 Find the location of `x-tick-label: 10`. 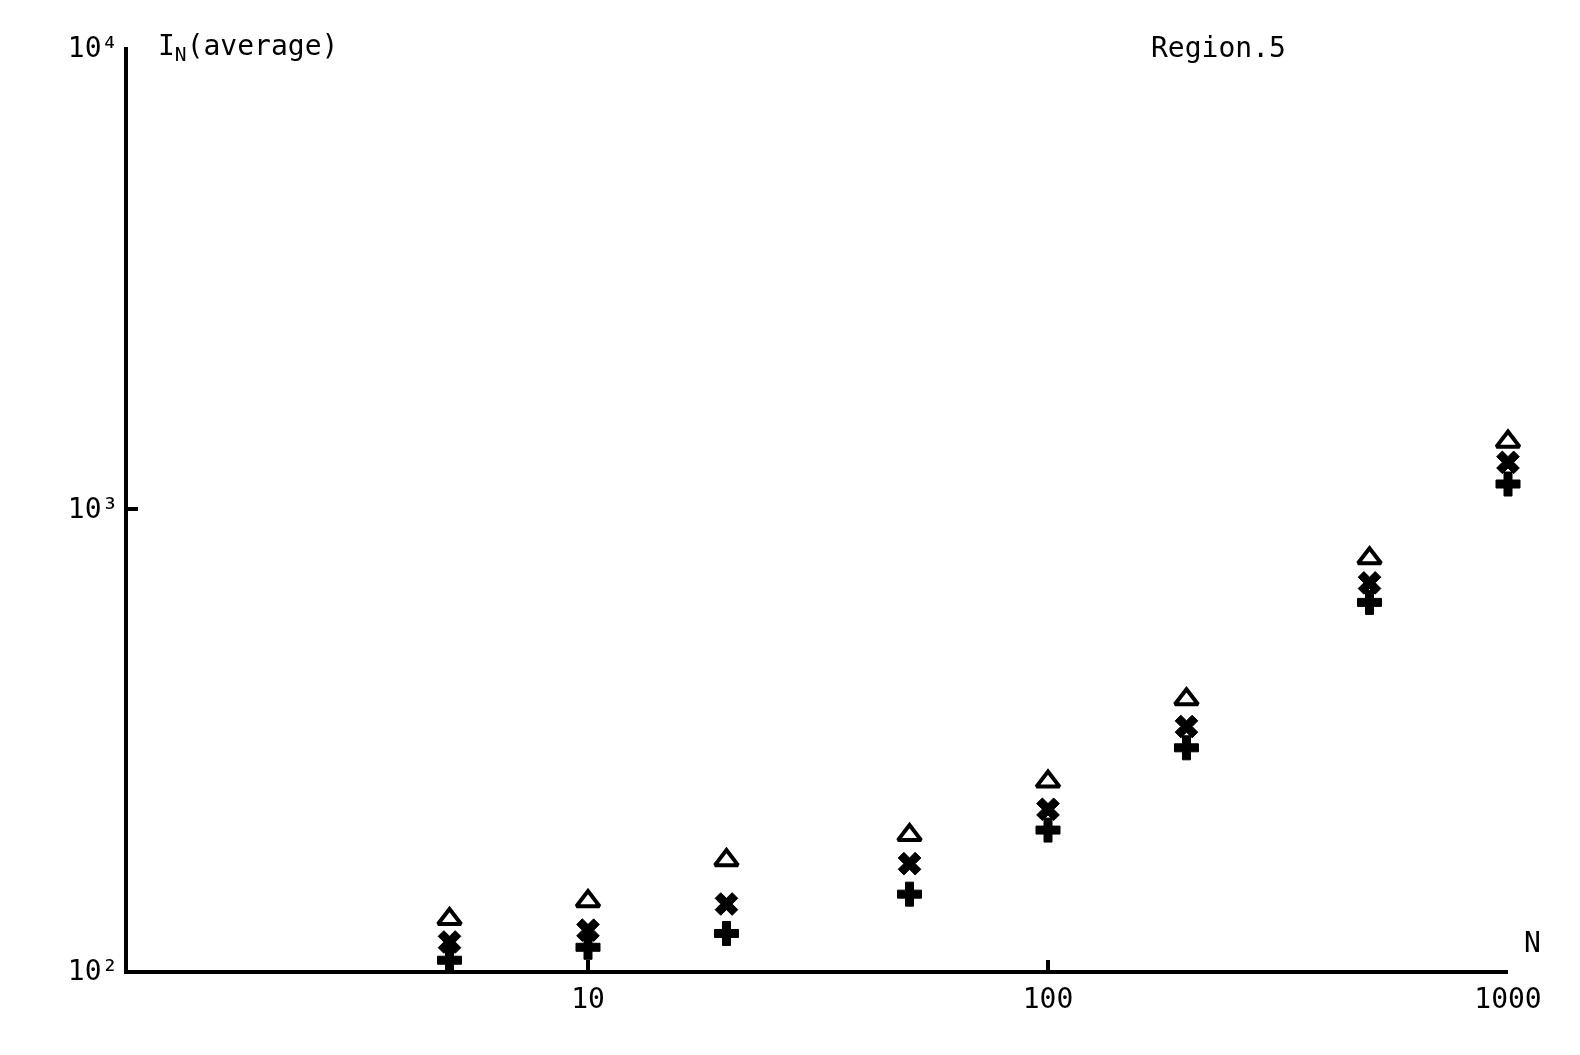

x-tick-label: 10 is located at coordinates (588, 998).